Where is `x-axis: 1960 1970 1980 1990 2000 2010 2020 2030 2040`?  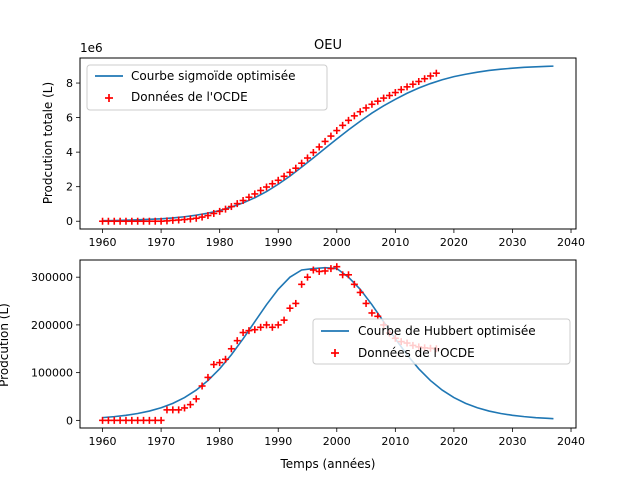
x-axis: 1960 1970 1980 1990 2000 2010 2020 2030 2040 is located at coordinates (337, 239).